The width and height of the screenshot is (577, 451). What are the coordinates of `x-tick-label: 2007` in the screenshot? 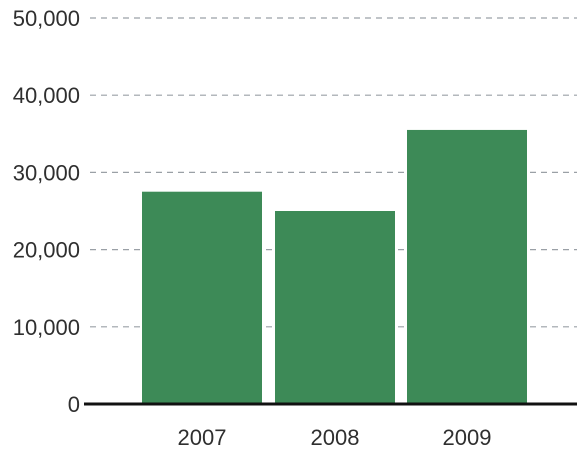 It's located at (202, 437).